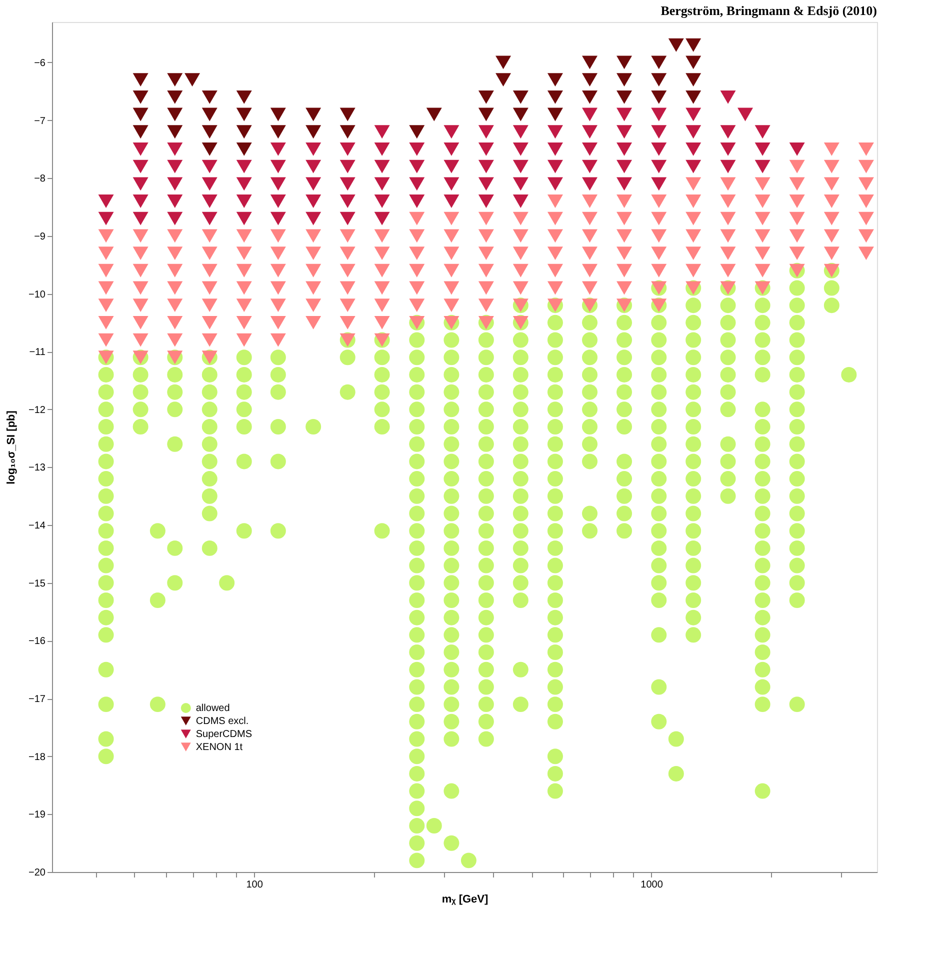  Describe the element at coordinates (37, 873) in the screenshot. I see `y-tick-label: −20` at that location.